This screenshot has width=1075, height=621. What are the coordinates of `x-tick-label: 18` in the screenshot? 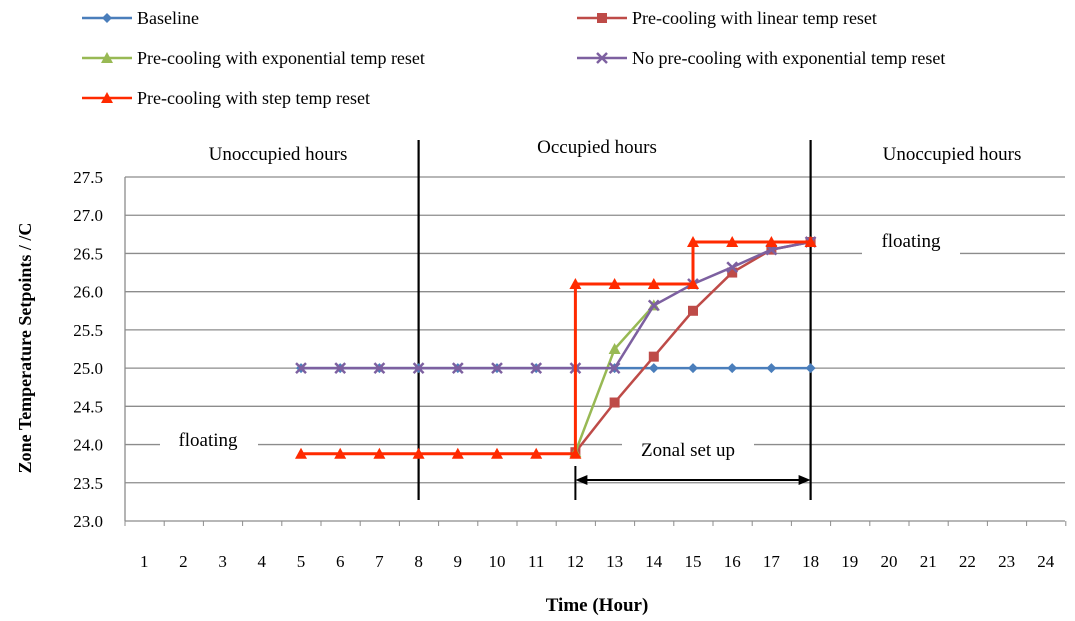 It's located at (810, 561).